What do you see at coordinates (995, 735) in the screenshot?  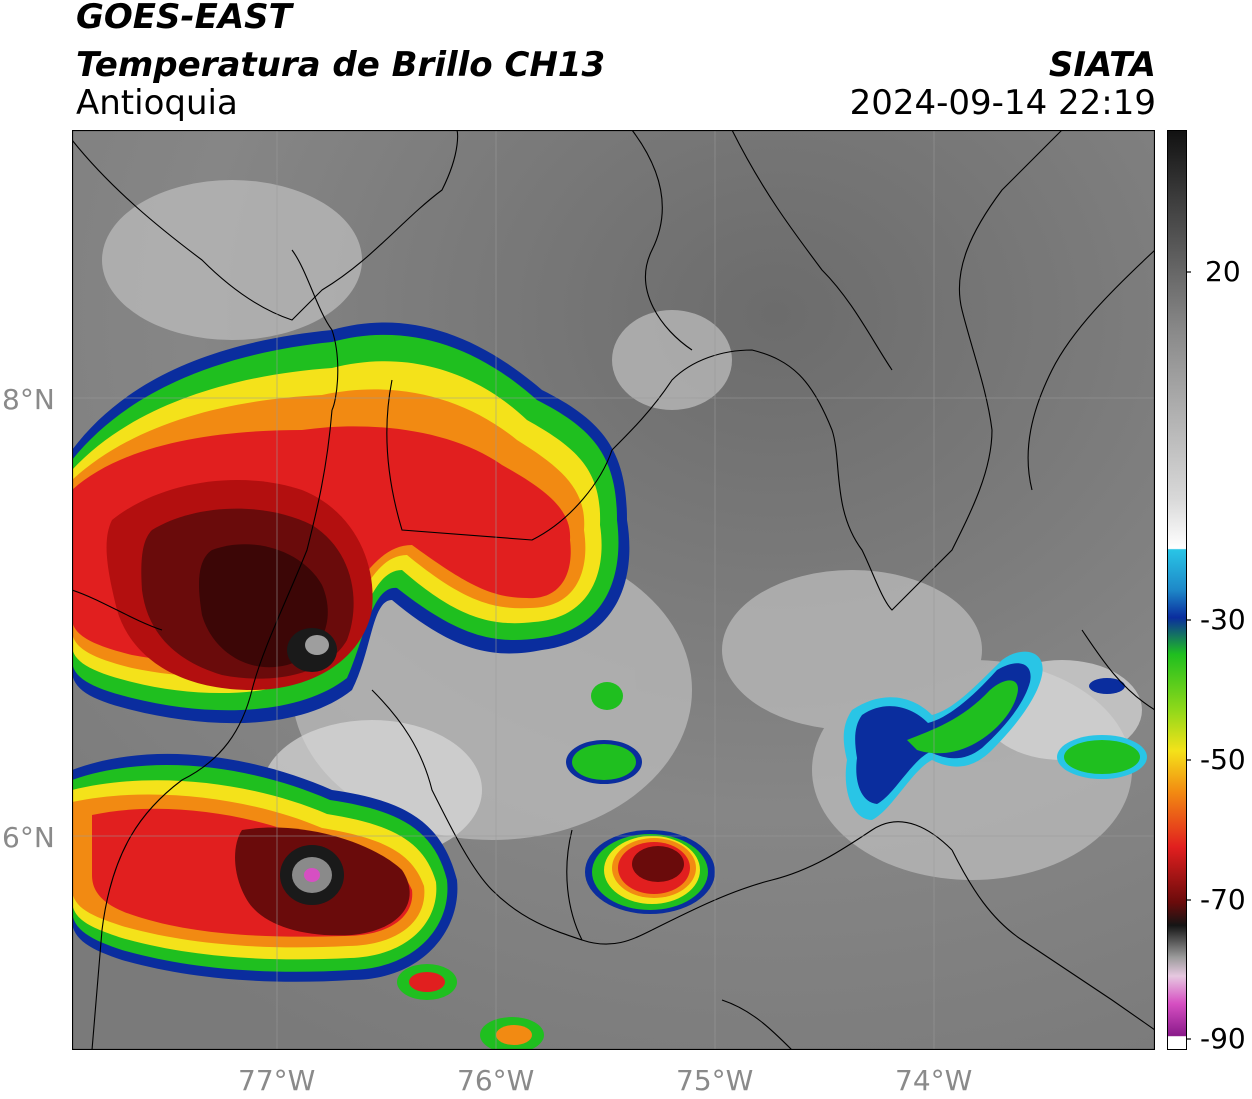 I see `convective-cell-east` at bounding box center [995, 735].